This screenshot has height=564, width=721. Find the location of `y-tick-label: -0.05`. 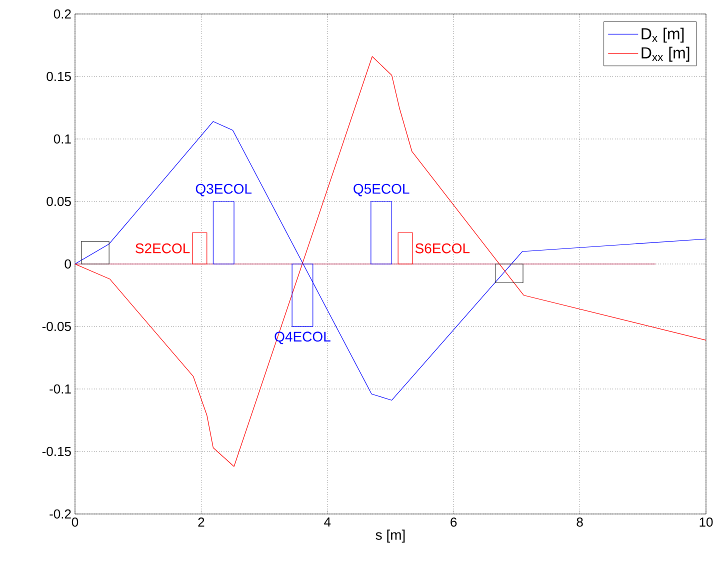

y-tick-label: -0.05 is located at coordinates (56, 327).